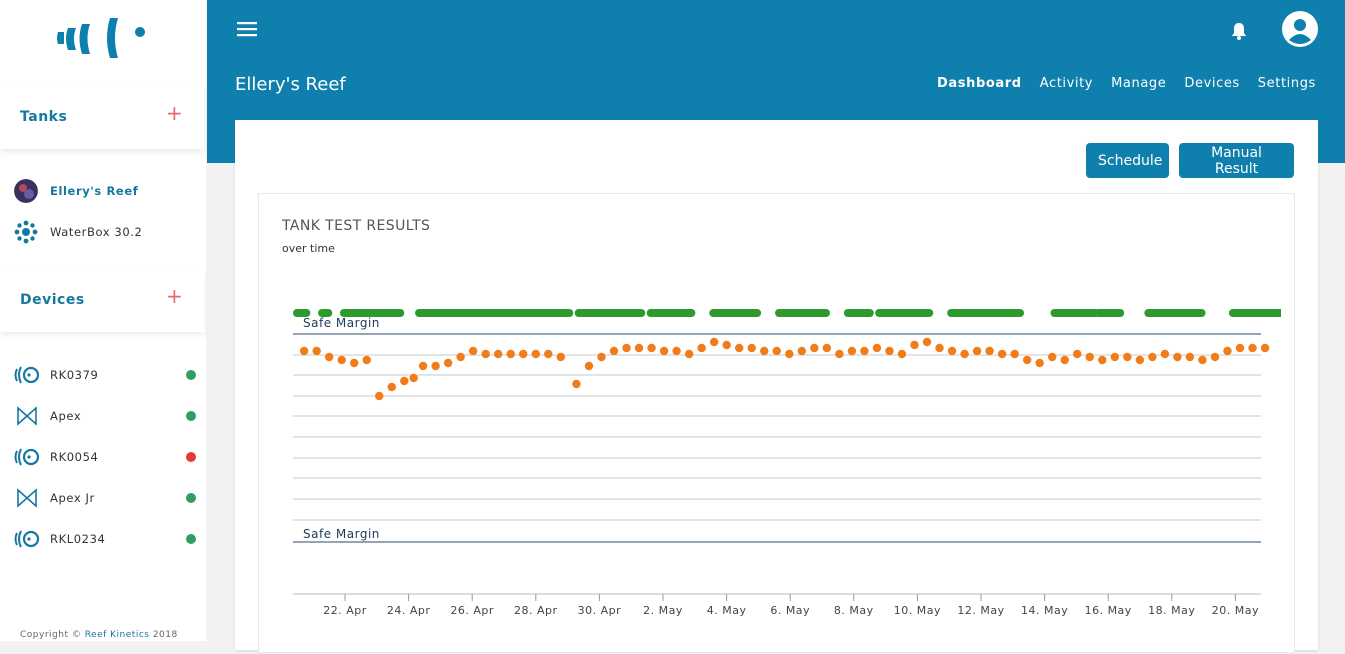 The height and width of the screenshot is (654, 1345). Describe the element at coordinates (94, 191) in the screenshot. I see `sidebar-item-label: Ellery's Reef` at that location.